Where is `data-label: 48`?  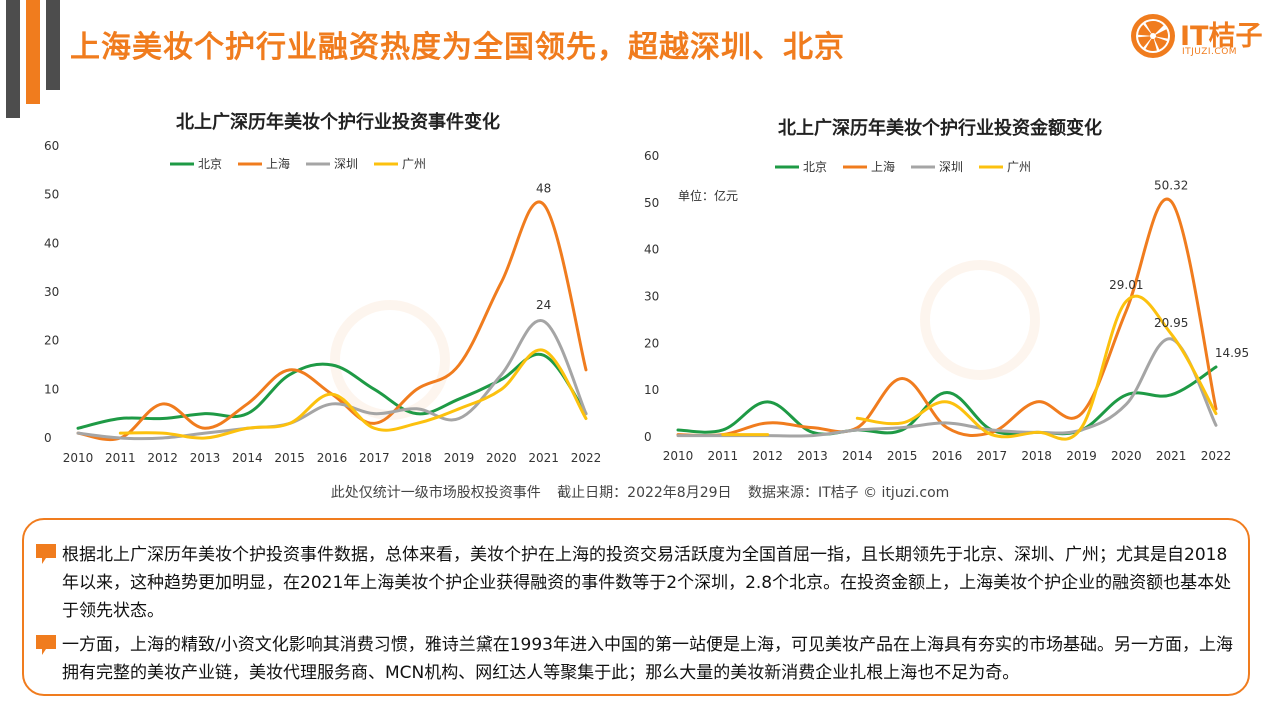
data-label: 48 is located at coordinates (543, 188).